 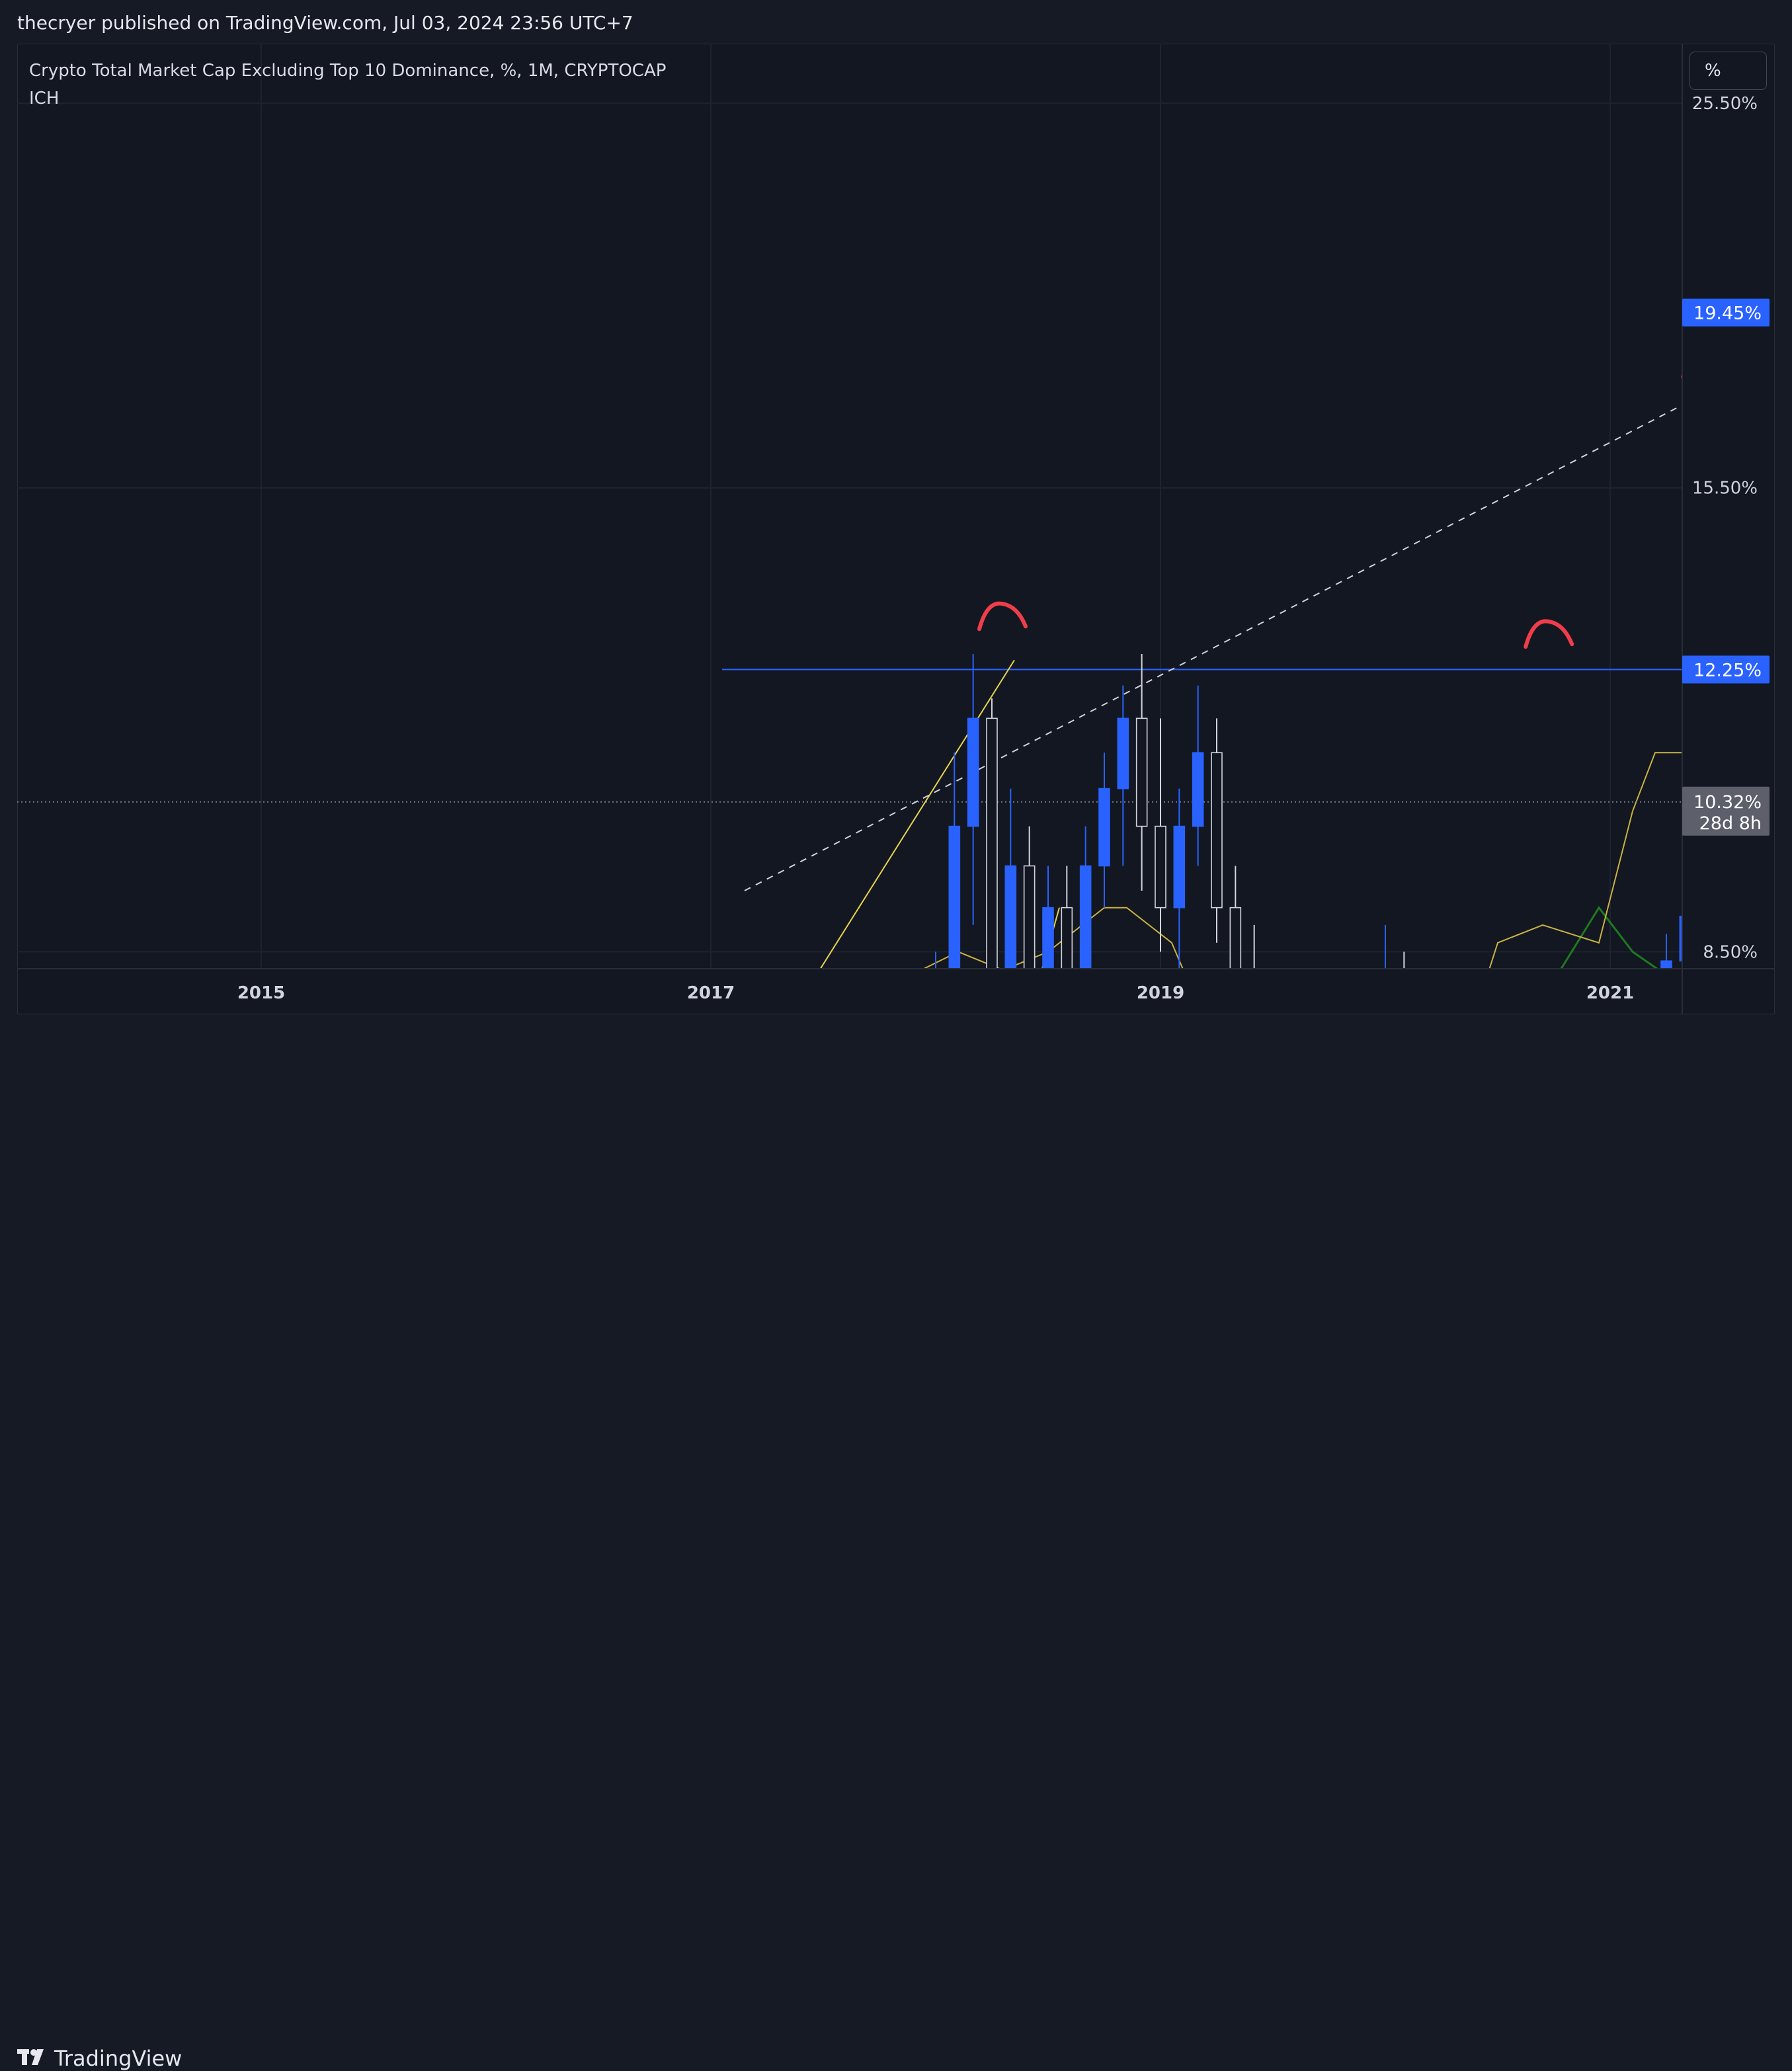 I want to click on percent-scale-button: %, so click(x=1729, y=71).